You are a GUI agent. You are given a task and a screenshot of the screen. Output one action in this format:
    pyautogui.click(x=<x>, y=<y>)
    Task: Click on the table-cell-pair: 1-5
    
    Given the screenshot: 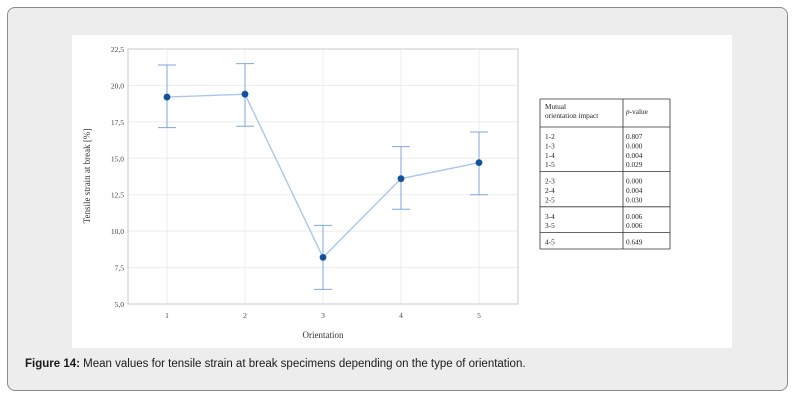 What is the action you would take?
    pyautogui.click(x=550, y=164)
    